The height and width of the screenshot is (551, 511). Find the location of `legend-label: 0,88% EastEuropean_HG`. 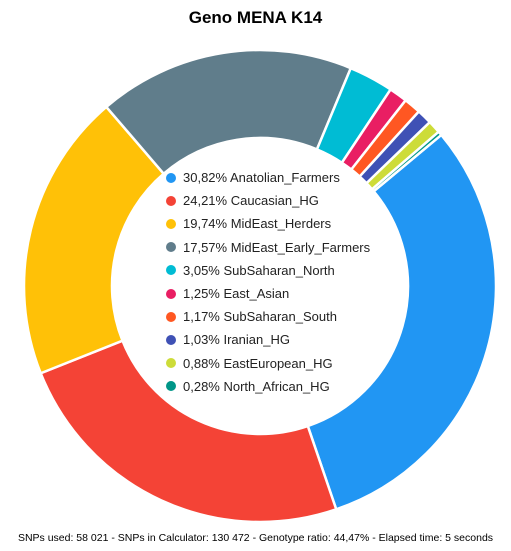

legend-label: 0,88% EastEuropean_HG is located at coordinates (258, 363).